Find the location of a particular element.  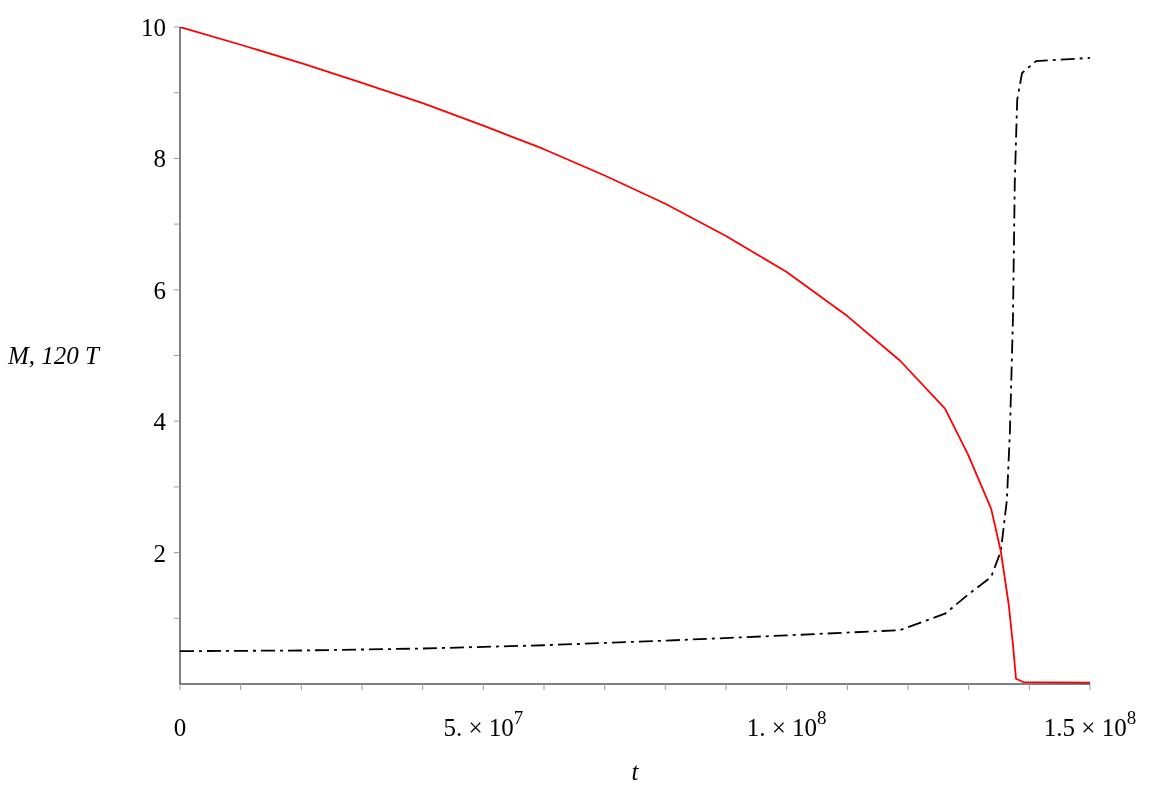

y-tick-label: 4 is located at coordinates (160, 422).